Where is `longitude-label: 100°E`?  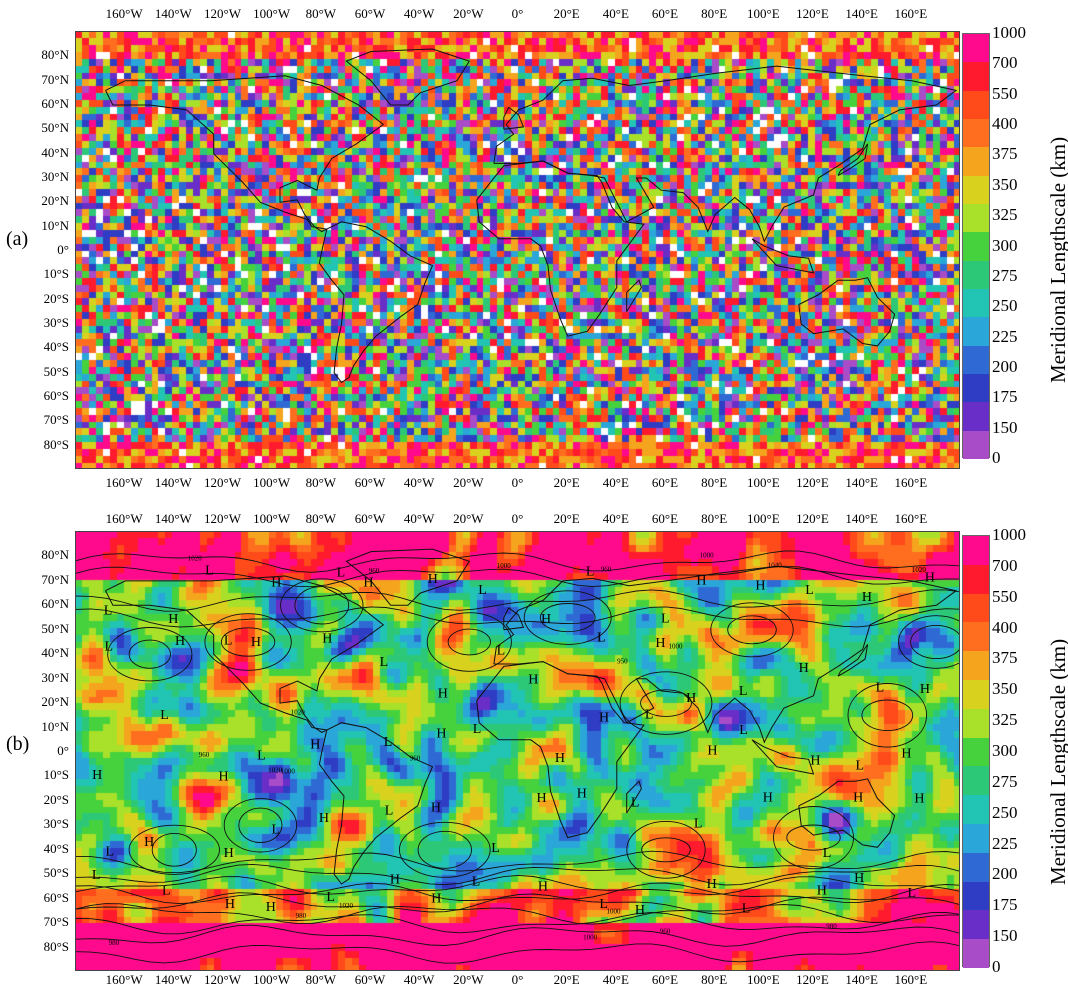 longitude-label: 100°E is located at coordinates (763, 518).